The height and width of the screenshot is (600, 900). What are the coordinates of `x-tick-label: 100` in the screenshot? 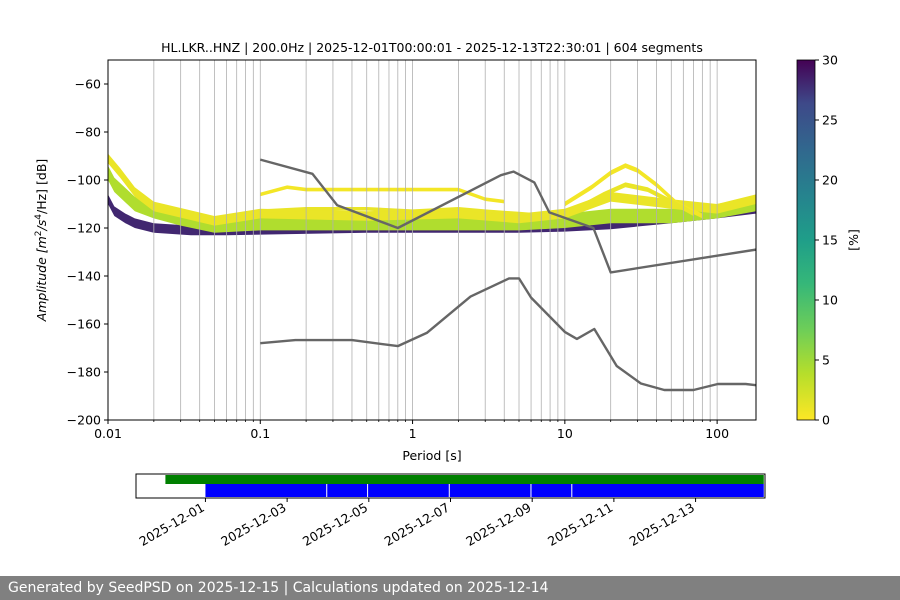 It's located at (717, 433).